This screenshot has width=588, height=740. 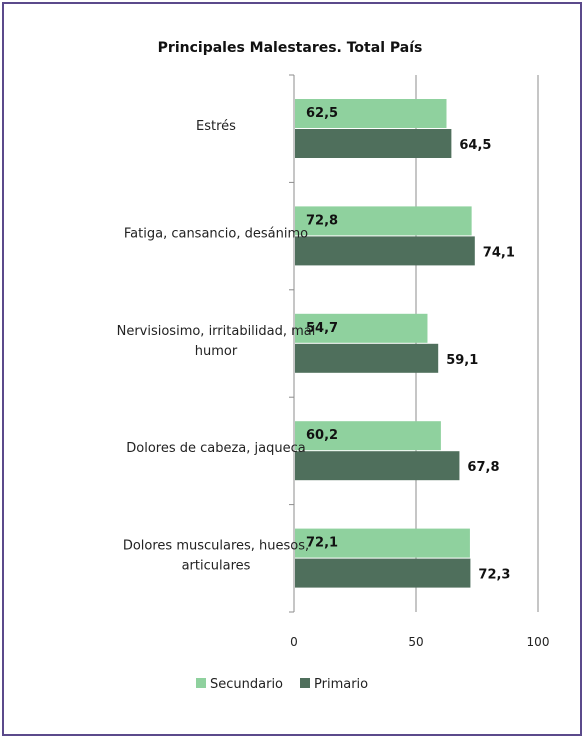 What do you see at coordinates (499, 252) in the screenshot?
I see `data-label: 74,1` at bounding box center [499, 252].